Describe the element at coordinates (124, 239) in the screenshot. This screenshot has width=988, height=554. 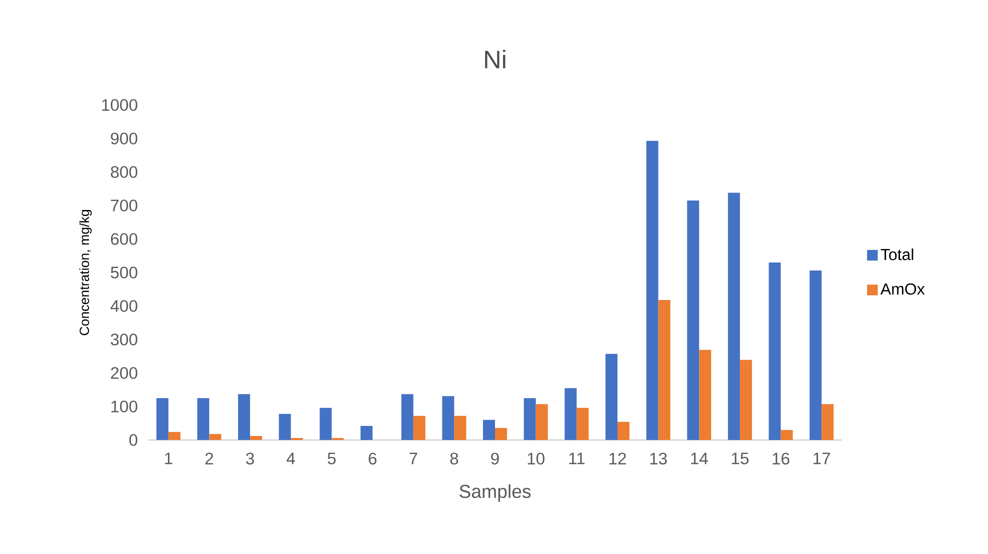
I see `y-tick-label: 600` at that location.